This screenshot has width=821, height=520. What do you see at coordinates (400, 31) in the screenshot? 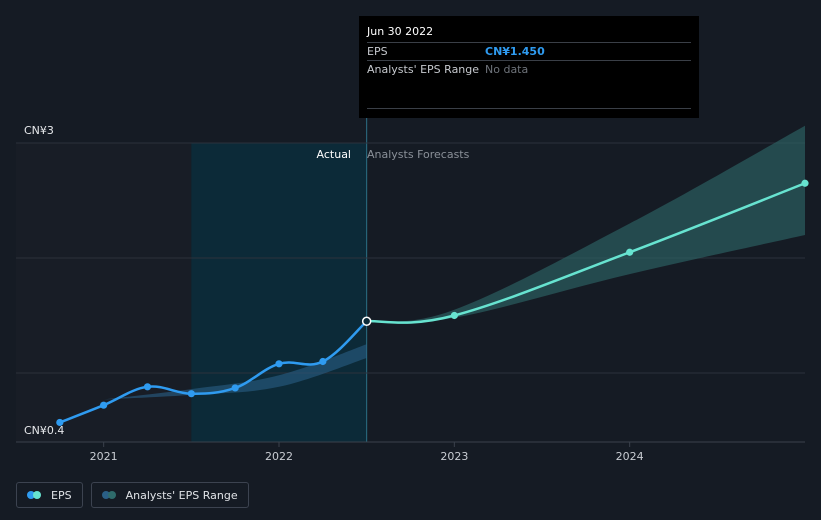
I see `tooltip-date: Jun 30 2022` at bounding box center [400, 31].